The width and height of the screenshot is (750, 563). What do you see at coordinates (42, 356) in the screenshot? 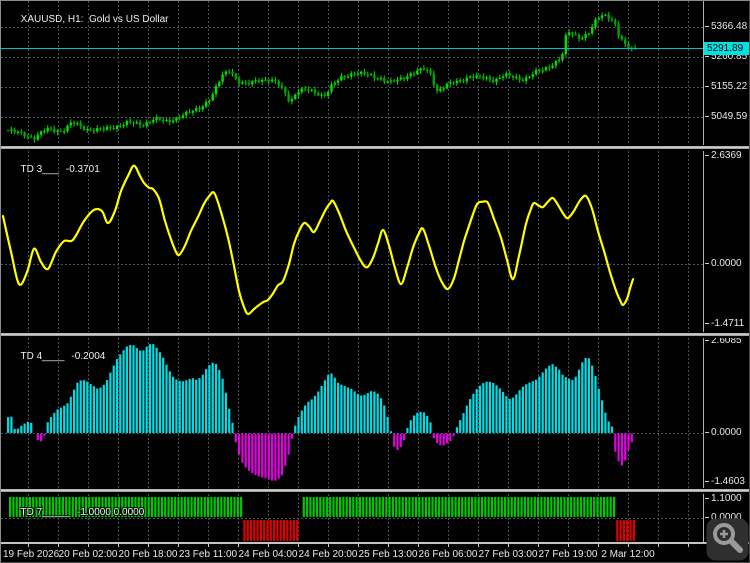
I see `td4-name: TD 4____` at bounding box center [42, 356].